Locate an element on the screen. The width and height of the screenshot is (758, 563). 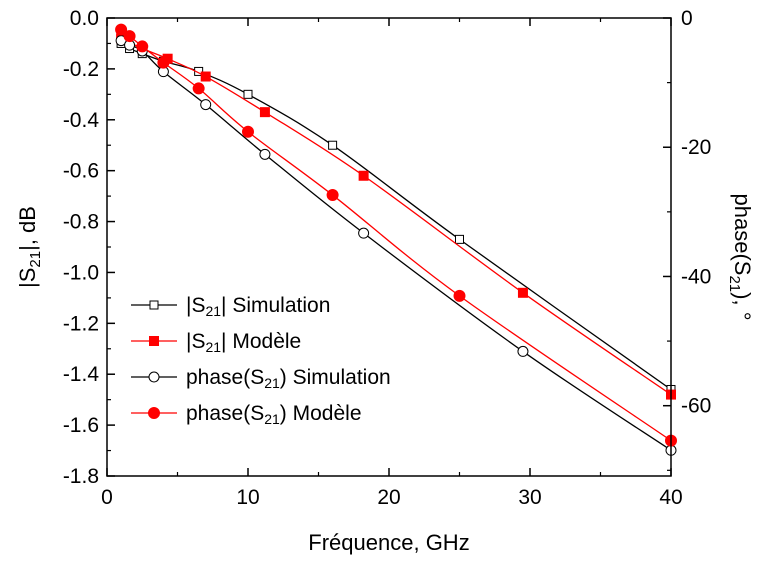
legend-4-label-tail: ) Modèle is located at coordinates (321, 413).